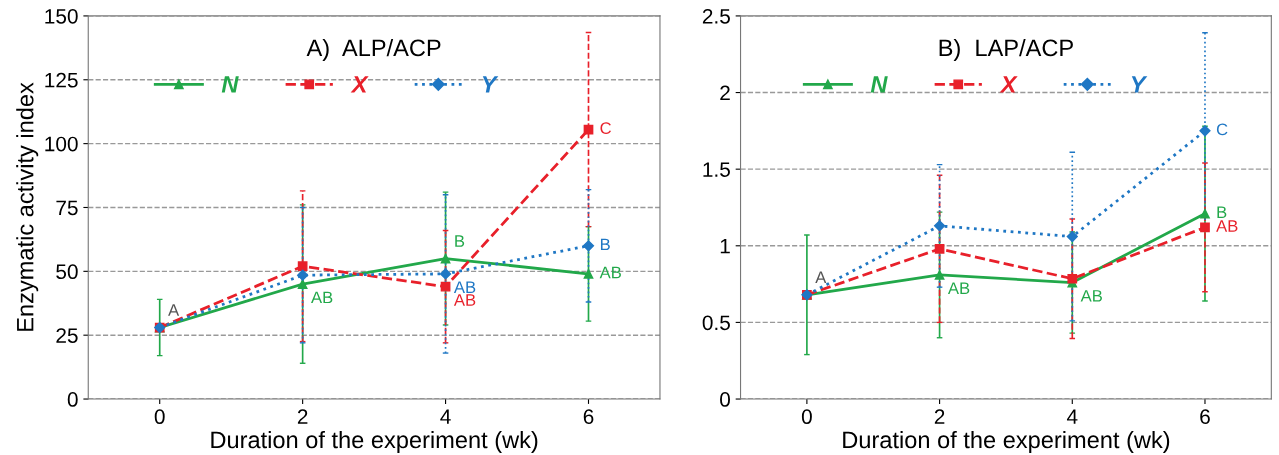 This screenshot has width=1279, height=455. I want to click on y-tick-label: 125, so click(61, 80).